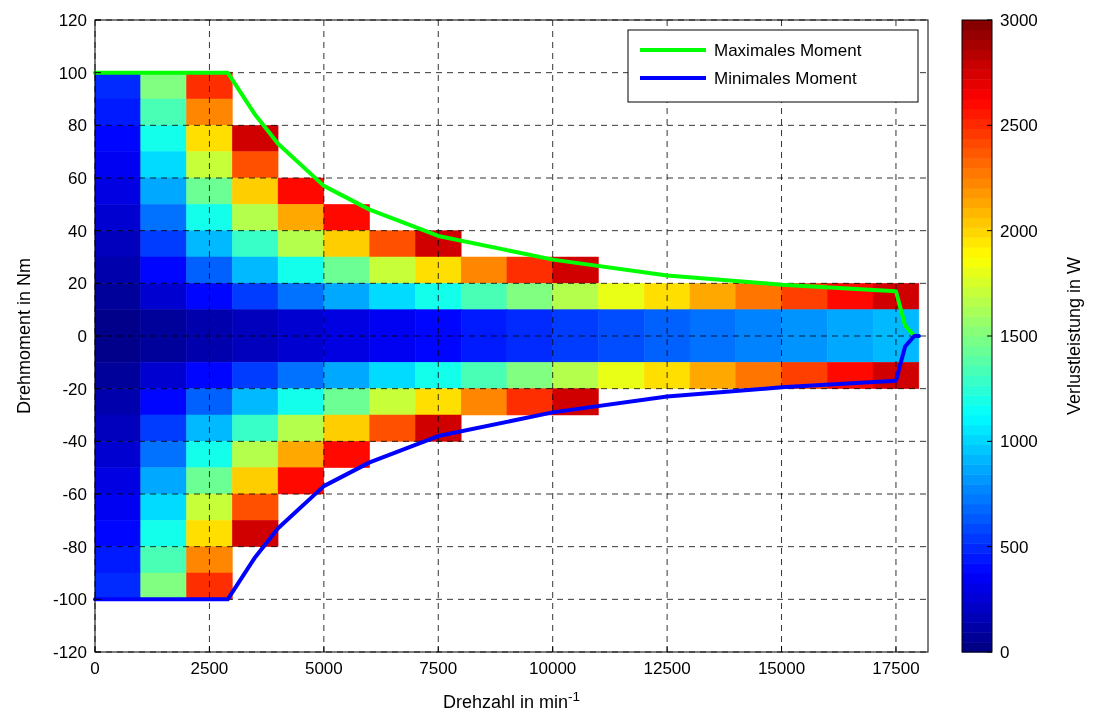 Image resolution: width=1095 pixels, height=718 pixels. I want to click on legend-label: Maximales Moment, so click(788, 50).